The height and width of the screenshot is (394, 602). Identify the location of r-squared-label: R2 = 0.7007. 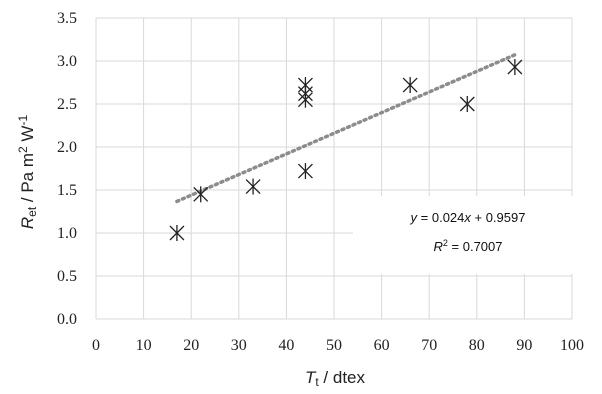
(468, 246).